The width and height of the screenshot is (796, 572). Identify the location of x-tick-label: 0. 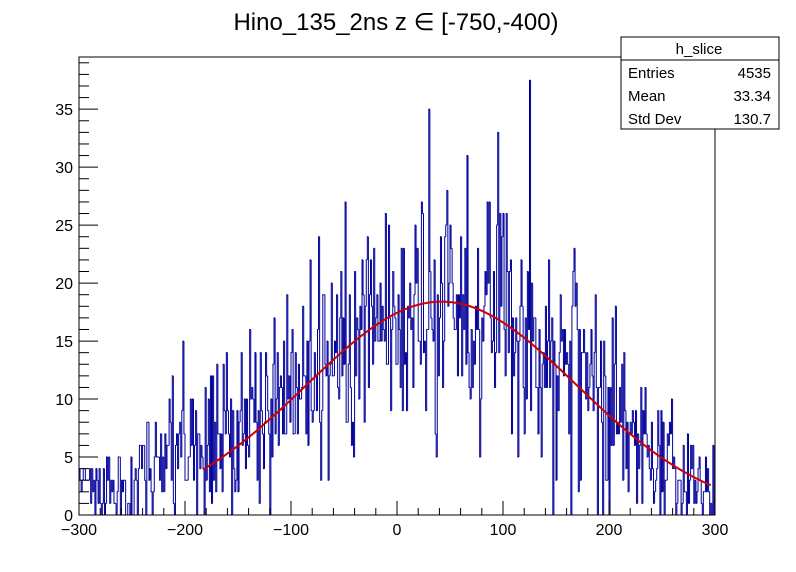
(397, 530).